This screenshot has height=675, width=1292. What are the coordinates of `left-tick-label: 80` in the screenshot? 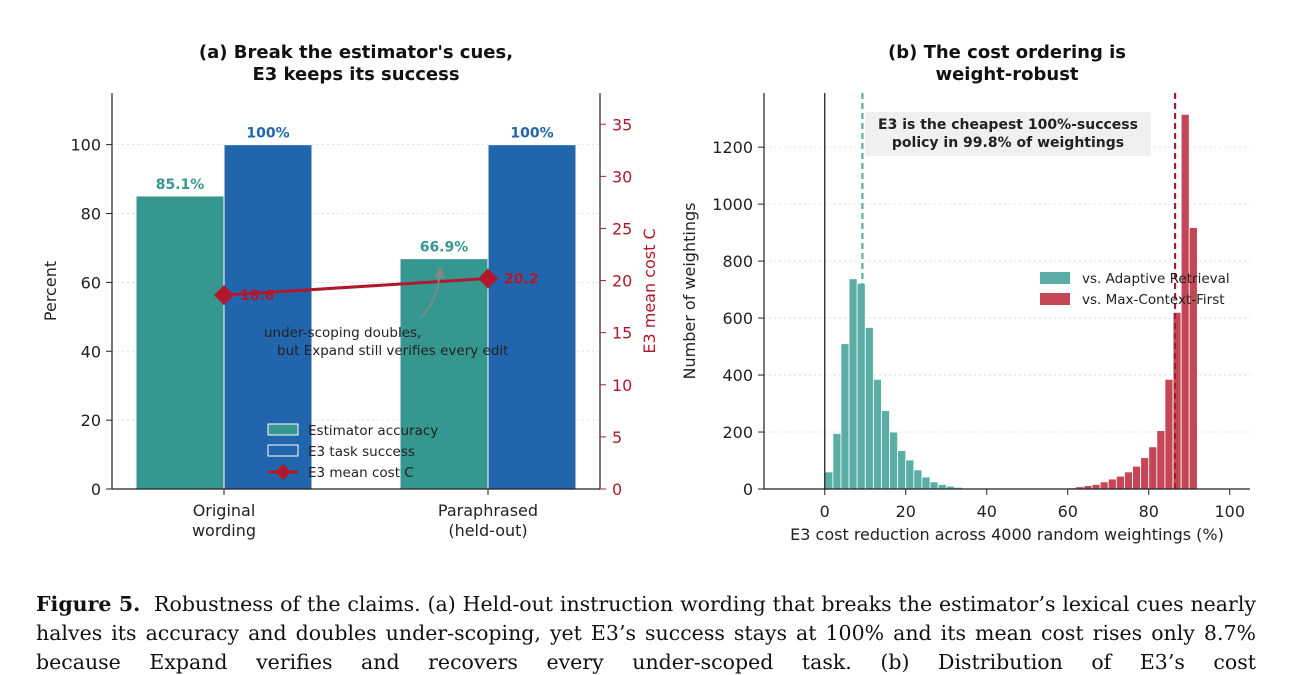 It's located at (91, 214).